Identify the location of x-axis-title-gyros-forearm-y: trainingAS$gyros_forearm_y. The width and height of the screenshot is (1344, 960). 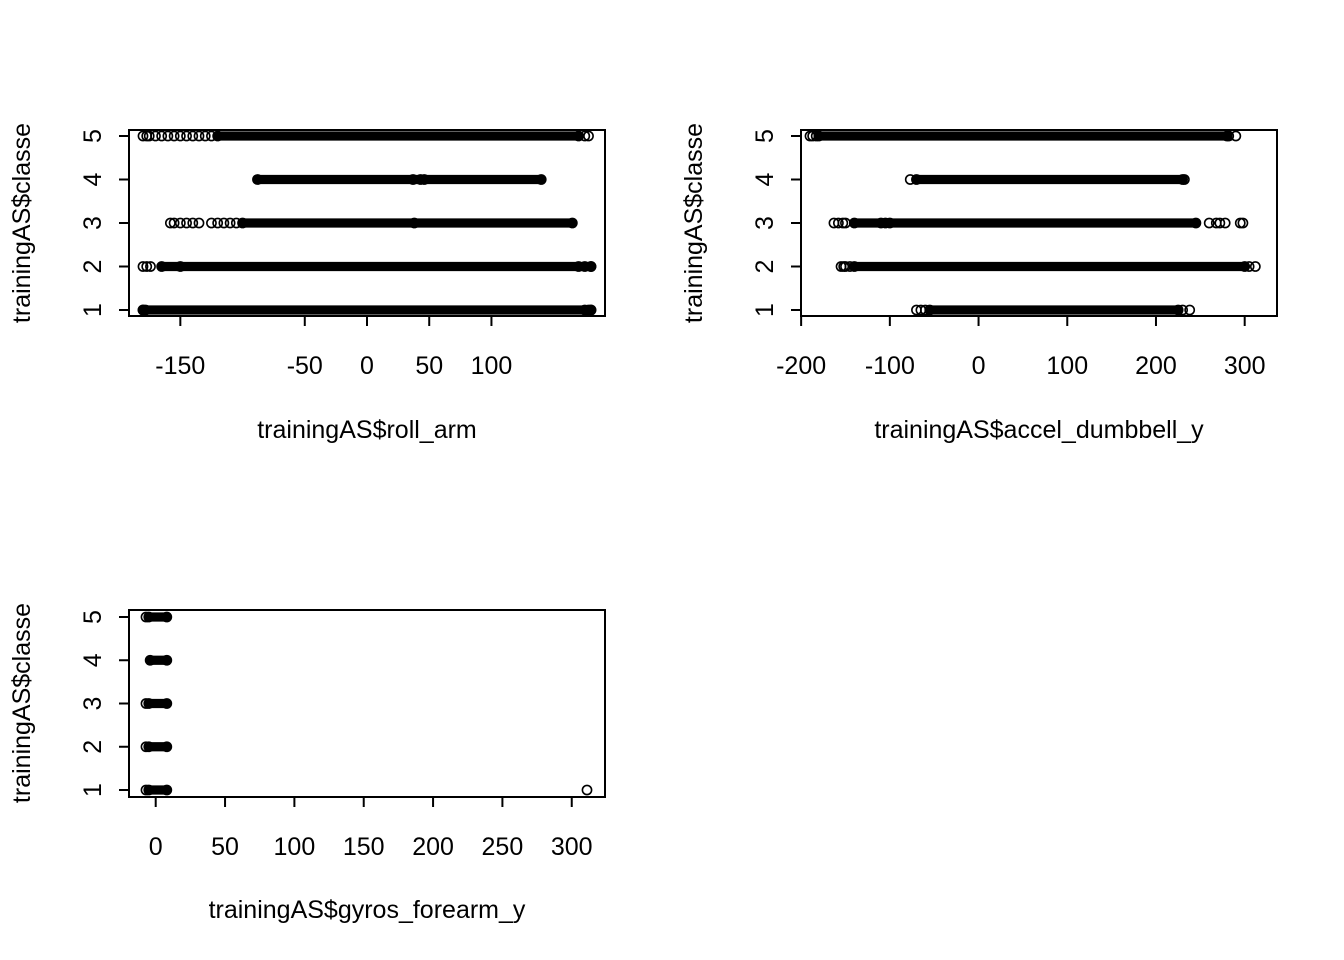
(367, 910).